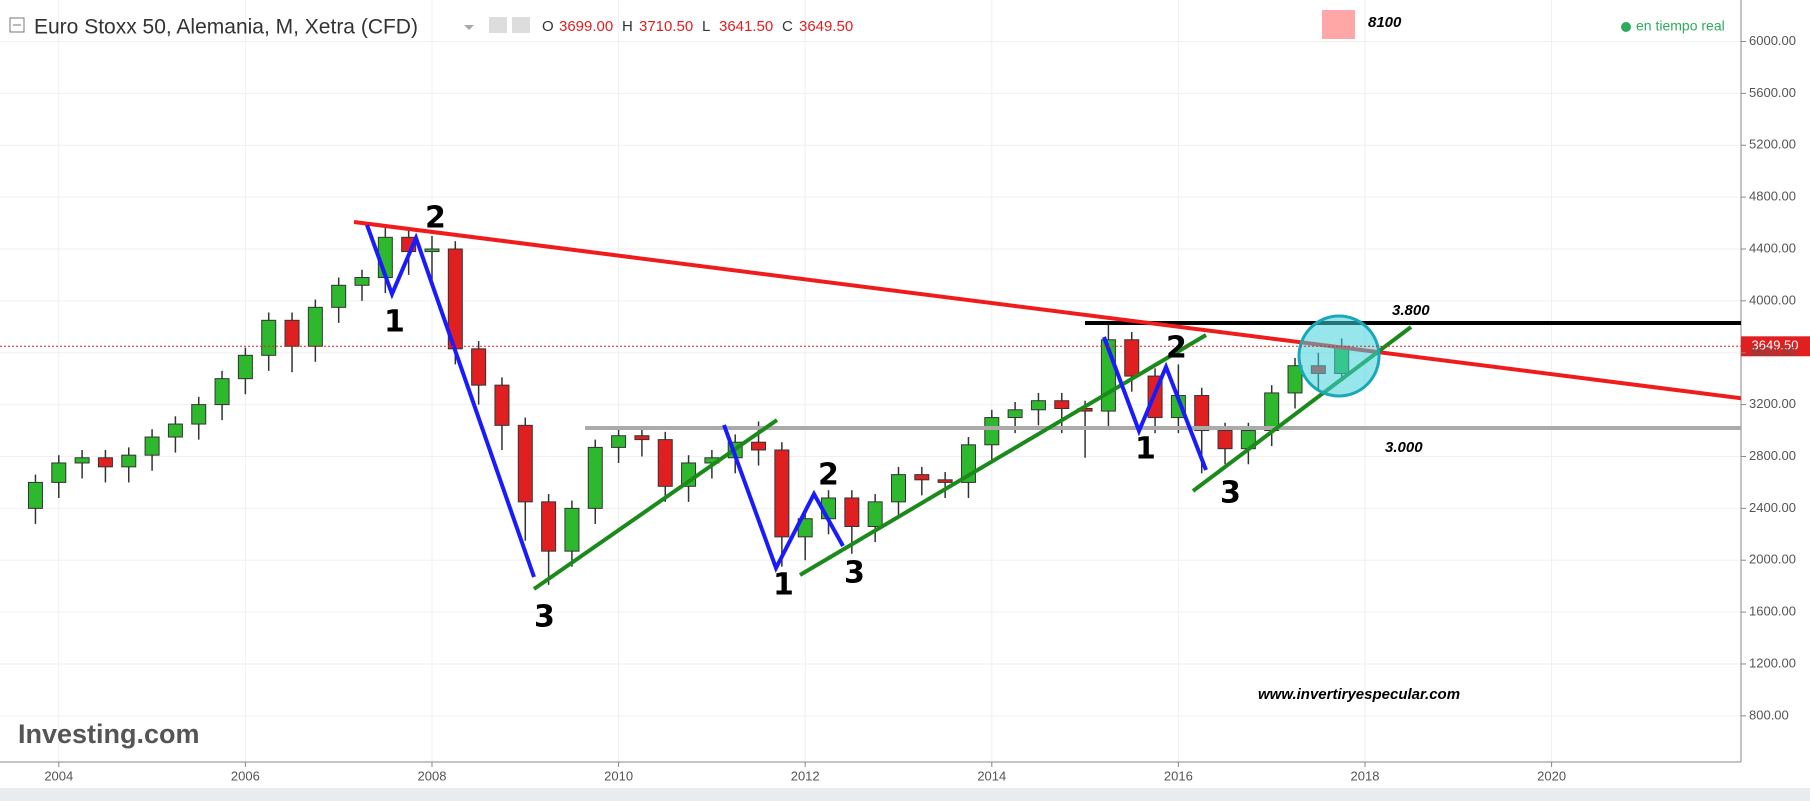 This screenshot has height=801, width=1810. I want to click on ohlc-value: 3710.50, so click(666, 26).